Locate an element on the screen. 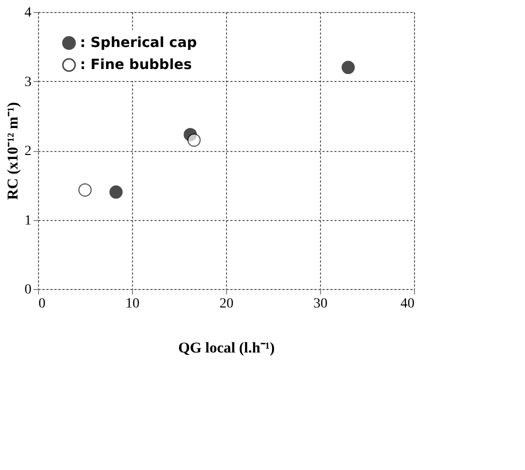 The width and height of the screenshot is (525, 470). x-tick-label: 40 is located at coordinates (407, 304).